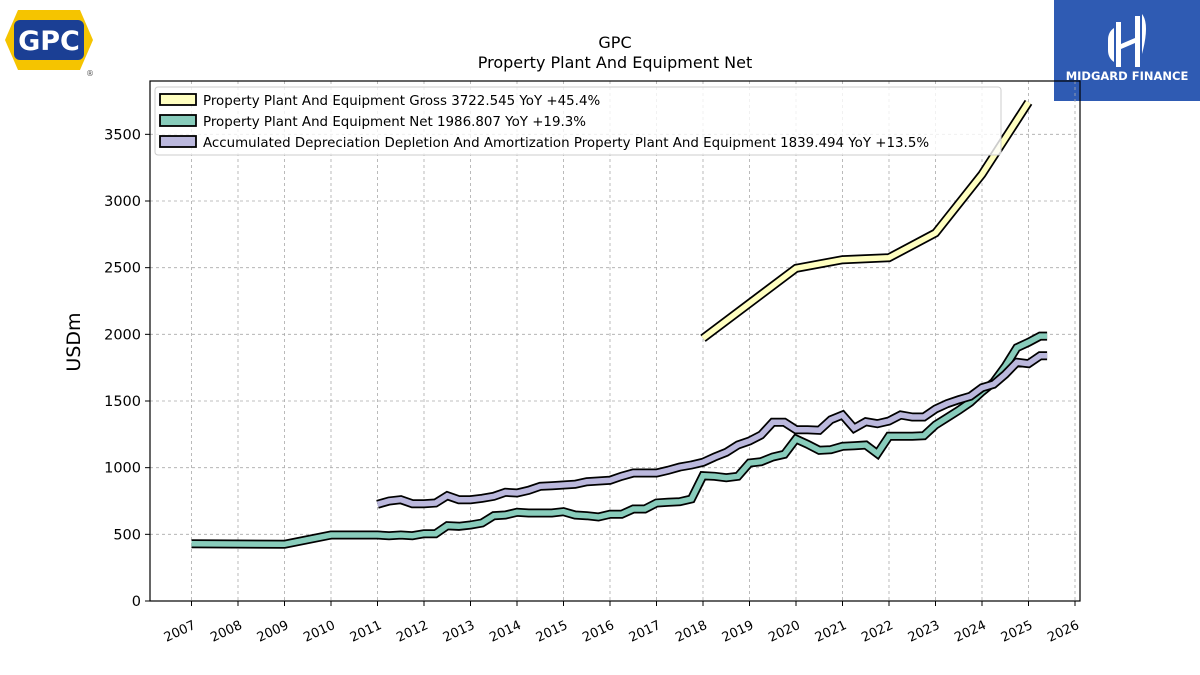 This screenshot has height=675, width=1200. Describe the element at coordinates (784, 632) in the screenshot. I see `x-tick-label: 2020` at that location.